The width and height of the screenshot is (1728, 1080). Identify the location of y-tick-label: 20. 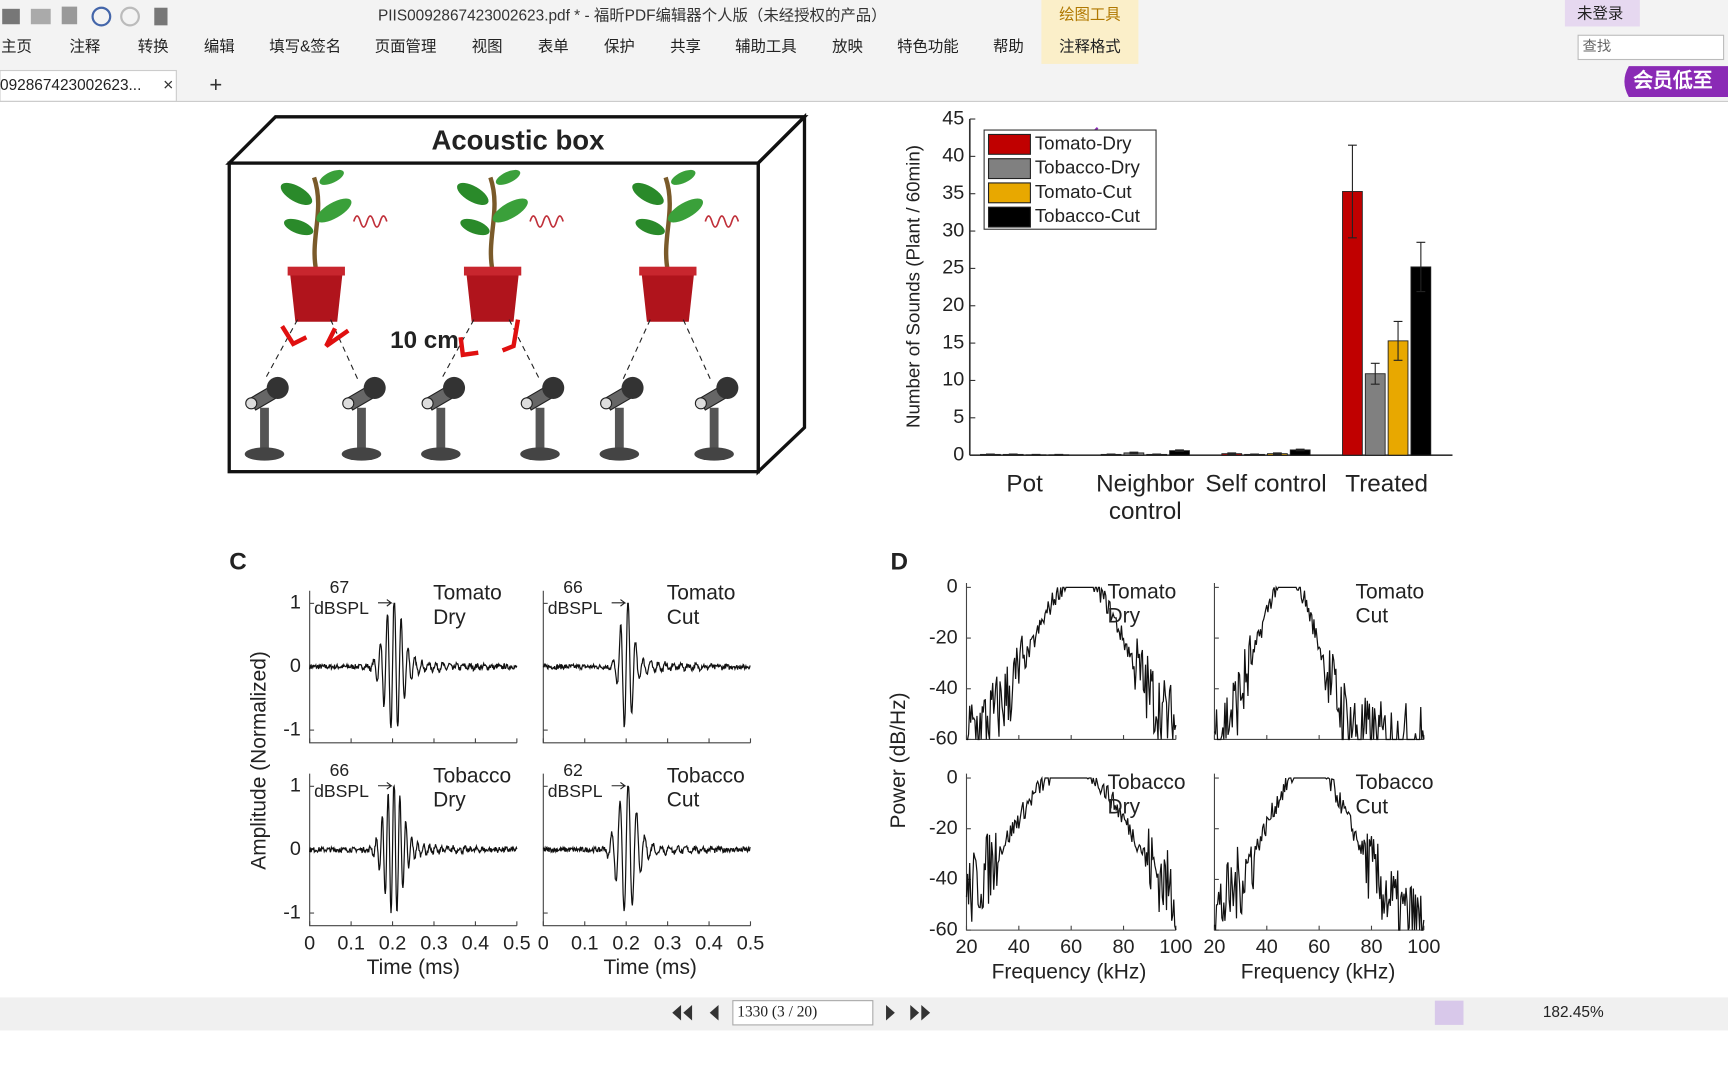
(953, 305).